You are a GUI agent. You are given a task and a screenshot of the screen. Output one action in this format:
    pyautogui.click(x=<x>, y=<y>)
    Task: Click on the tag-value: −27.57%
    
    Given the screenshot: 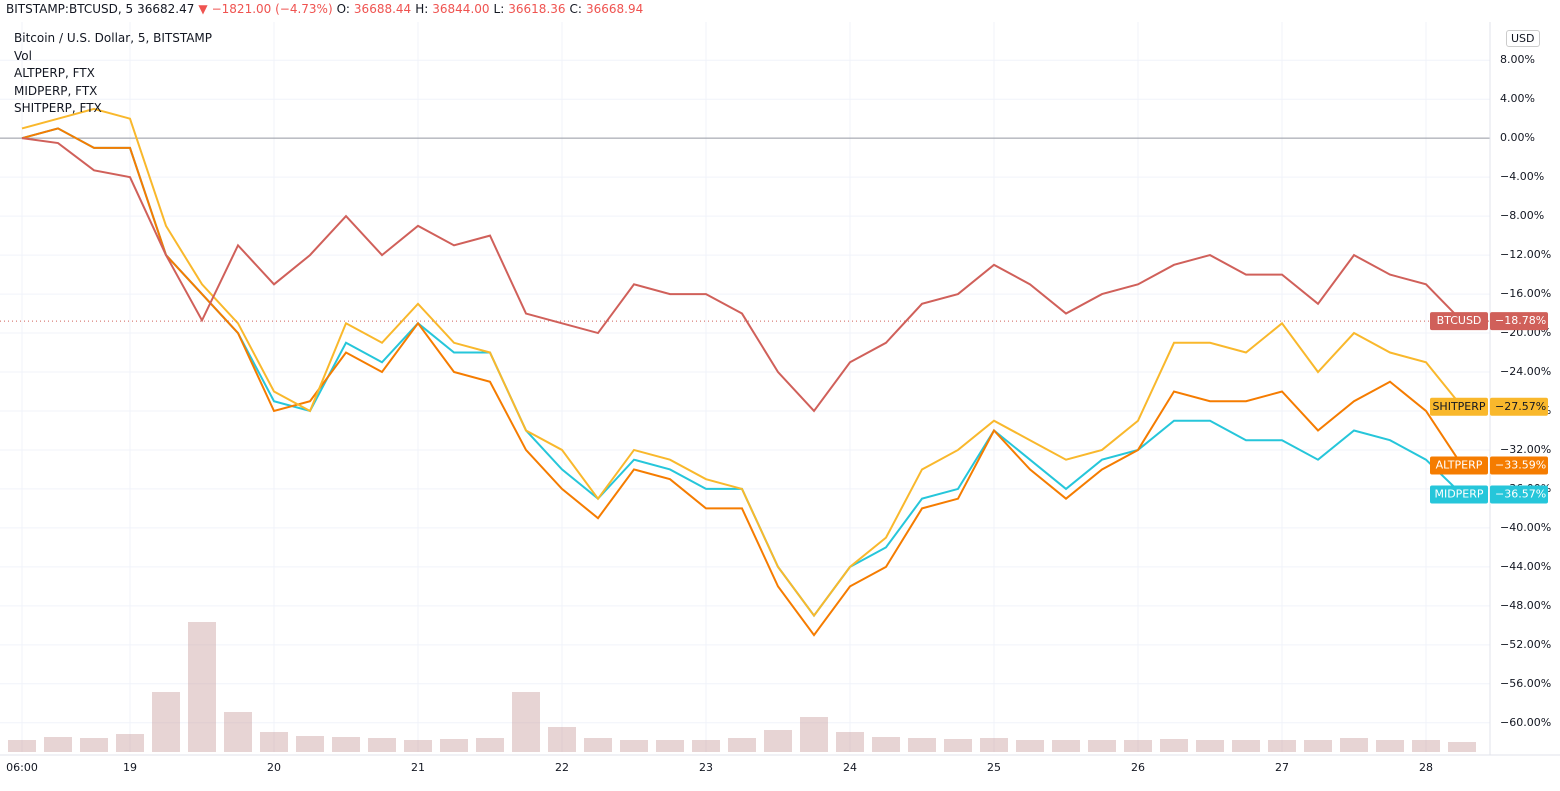 What is the action you would take?
    pyautogui.click(x=1520, y=406)
    